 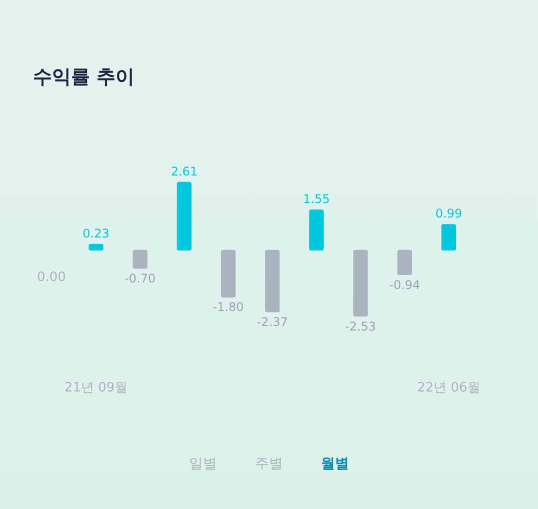 I want to click on data-label: 0.23, so click(x=96, y=233).